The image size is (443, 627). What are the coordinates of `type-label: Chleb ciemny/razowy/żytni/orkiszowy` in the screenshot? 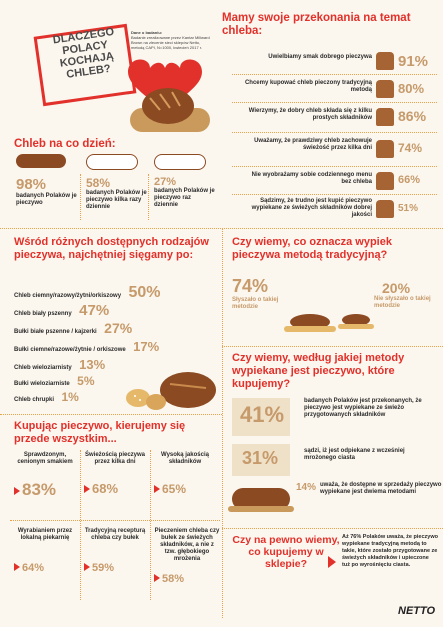 It's located at (68, 296).